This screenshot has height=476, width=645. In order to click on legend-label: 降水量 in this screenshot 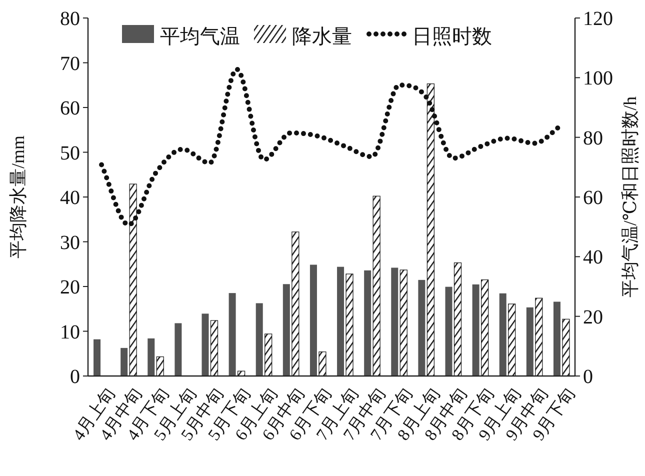, I will do `click(322, 37)`.